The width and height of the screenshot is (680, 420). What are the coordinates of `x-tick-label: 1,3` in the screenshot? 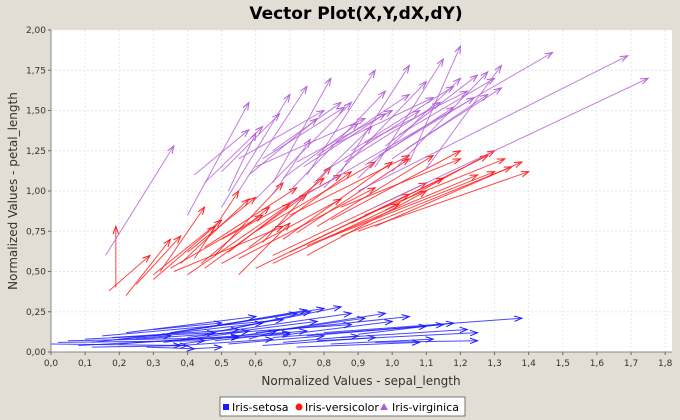 It's located at (494, 364).